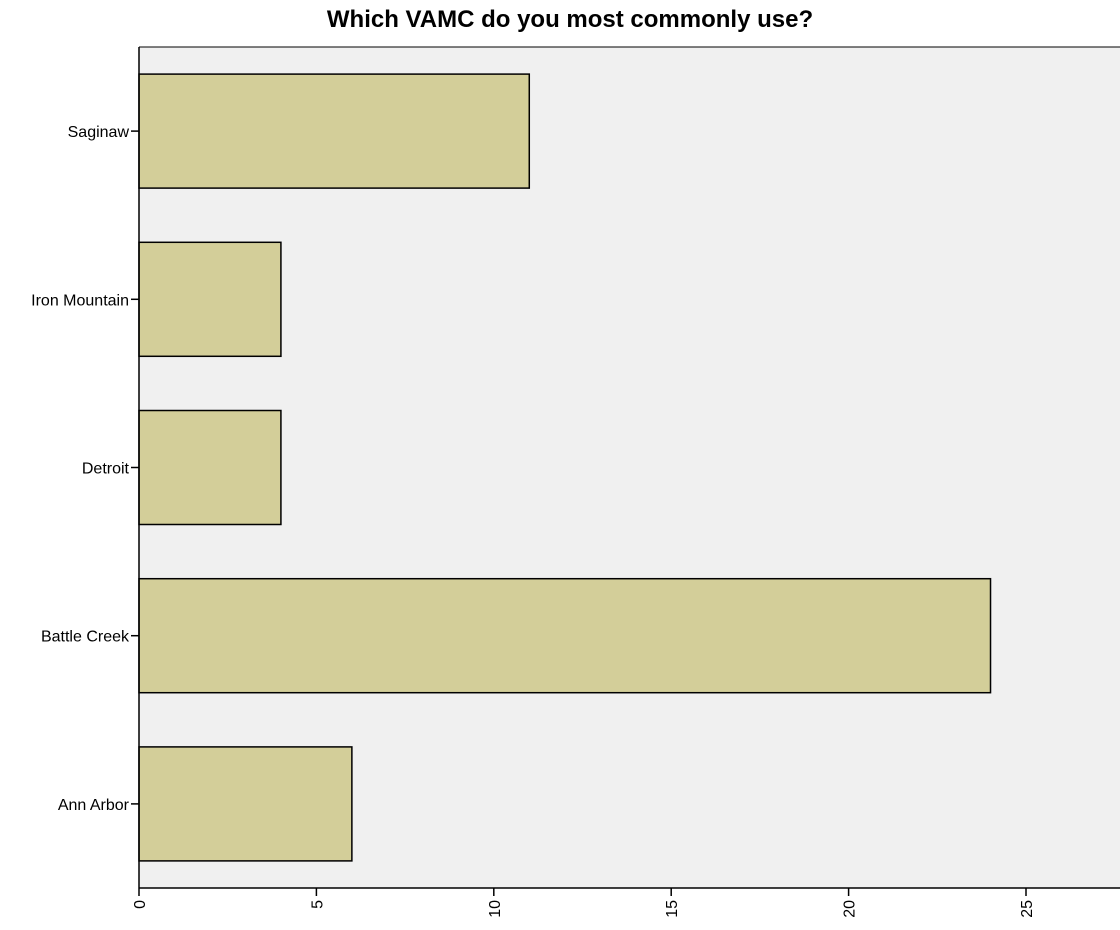  What do you see at coordinates (565, 635) in the screenshot?
I see `bar-battle-creek` at bounding box center [565, 635].